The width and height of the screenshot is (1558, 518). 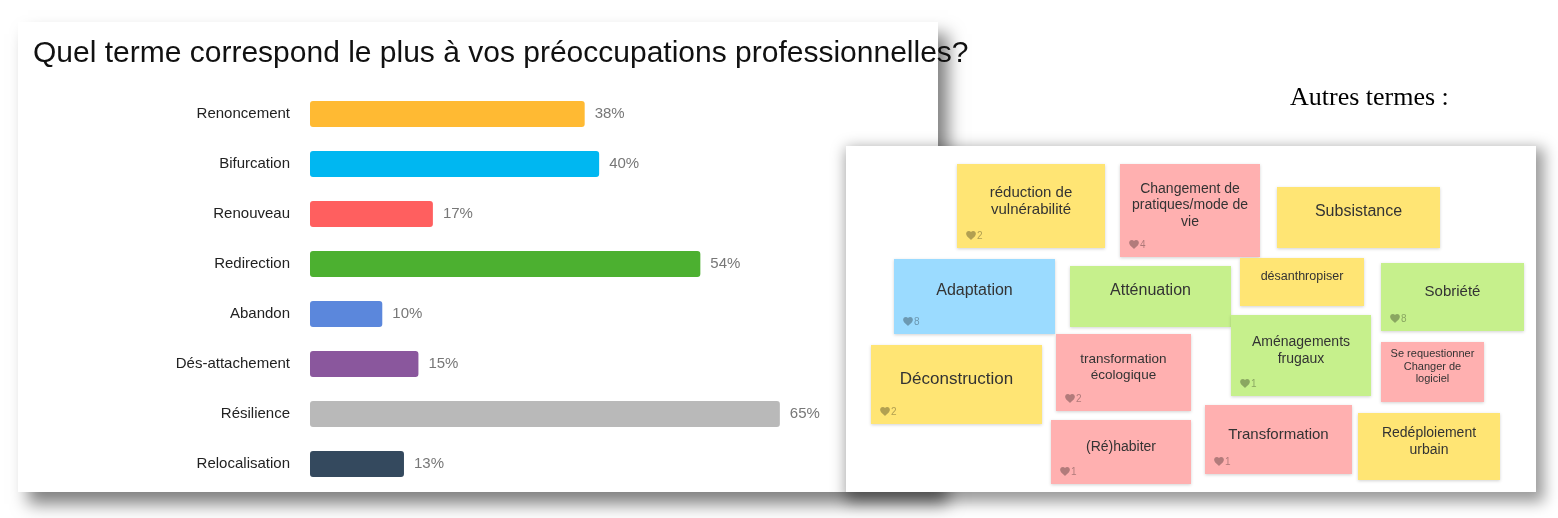 I want to click on y-tick-label: Renoncement, so click(x=243, y=113).